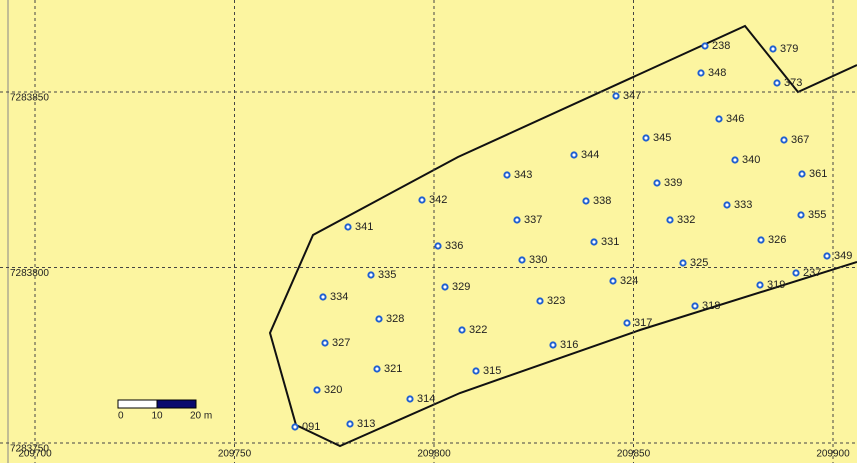 The image size is (857, 463). I want to click on x-coordinate-label: 209850, so click(634, 454).